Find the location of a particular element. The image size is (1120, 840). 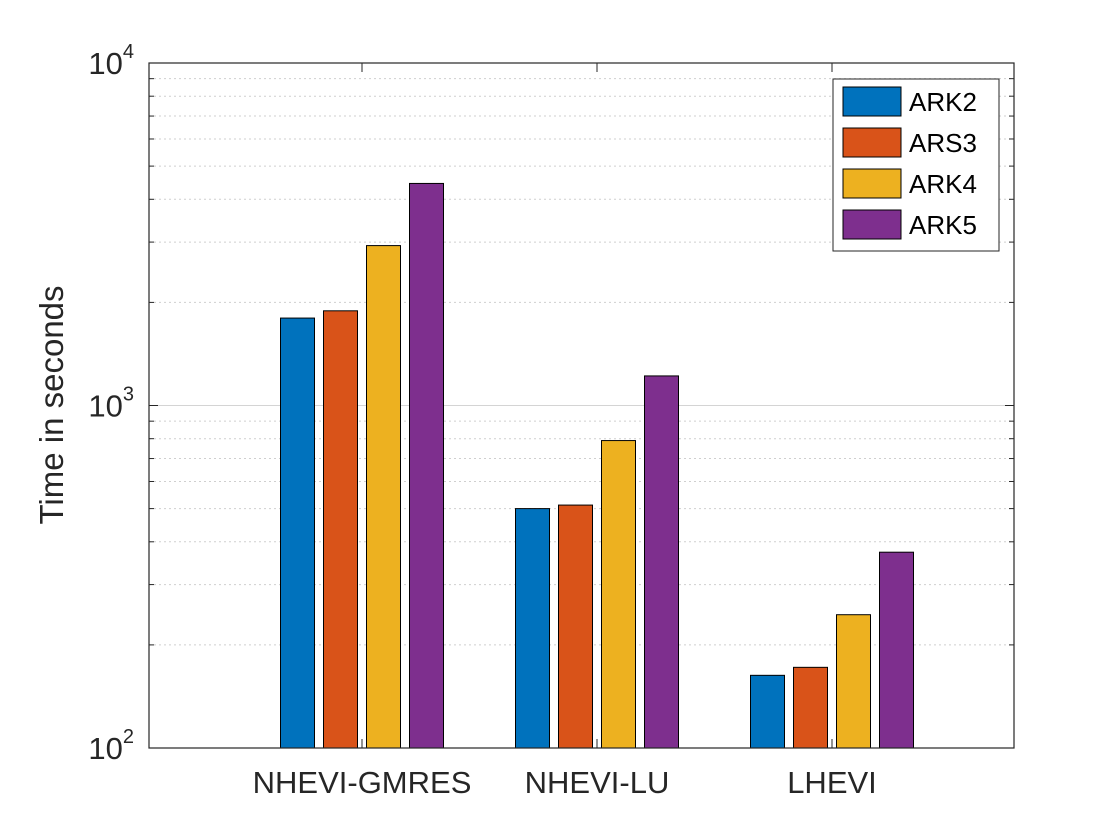

legend: ARK2 ARS3 ARK4 ARK5 is located at coordinates (916, 165).